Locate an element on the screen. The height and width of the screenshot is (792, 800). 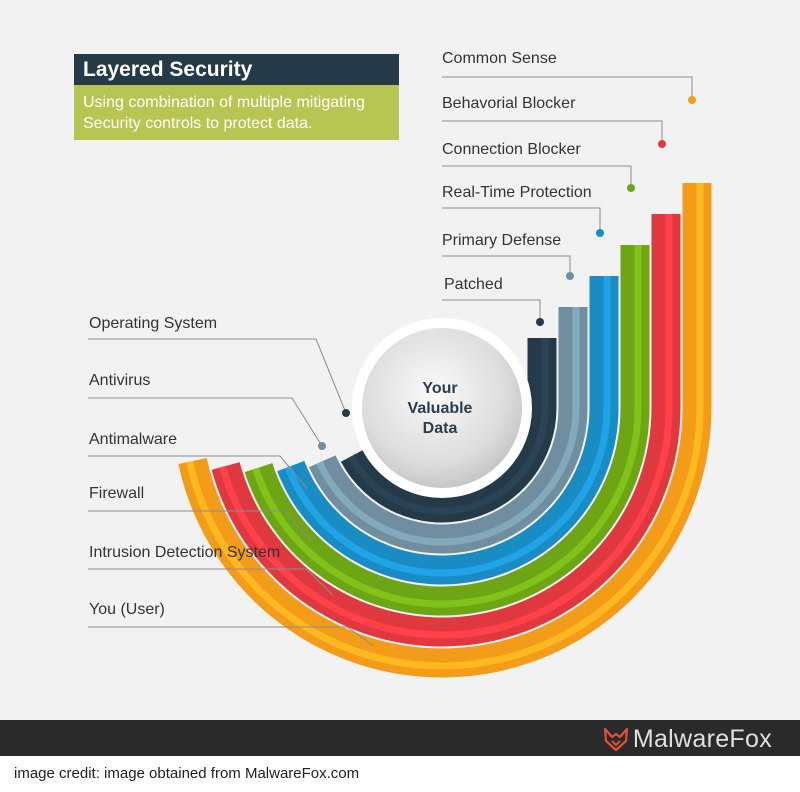
arc-highlight-patched is located at coordinates (448, 426).